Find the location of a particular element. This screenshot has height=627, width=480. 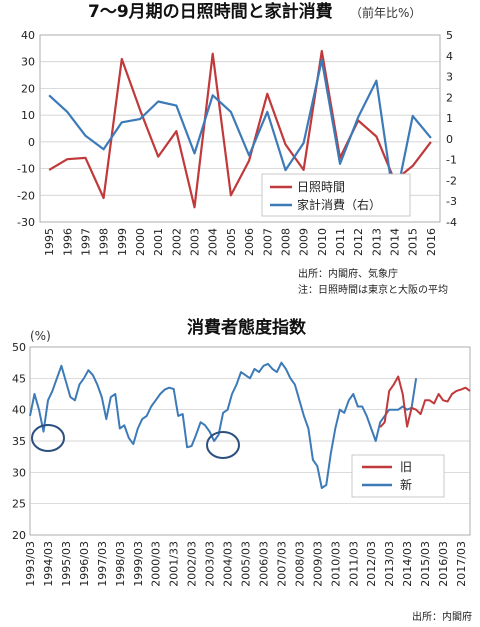

chart2-x-tick-label: 2005/03 is located at coordinates (246, 564).